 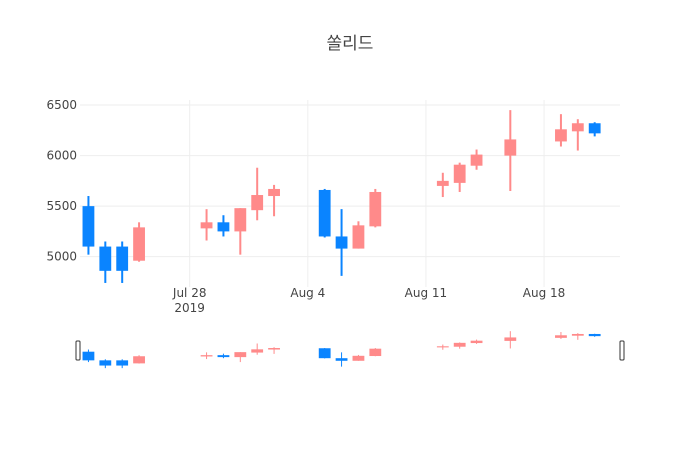 I want to click on x-tick-label: Jul 28, so click(x=189, y=293).